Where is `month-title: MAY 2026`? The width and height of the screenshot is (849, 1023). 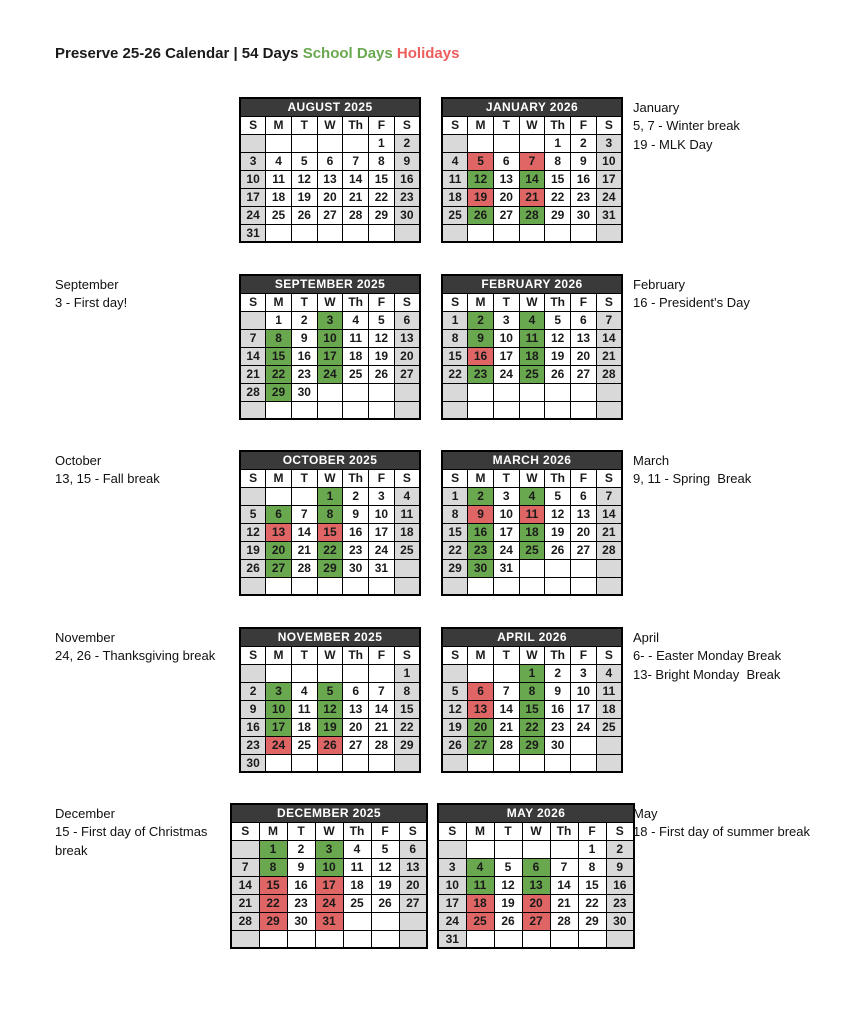
month-title: MAY 2026 is located at coordinates (536, 813).